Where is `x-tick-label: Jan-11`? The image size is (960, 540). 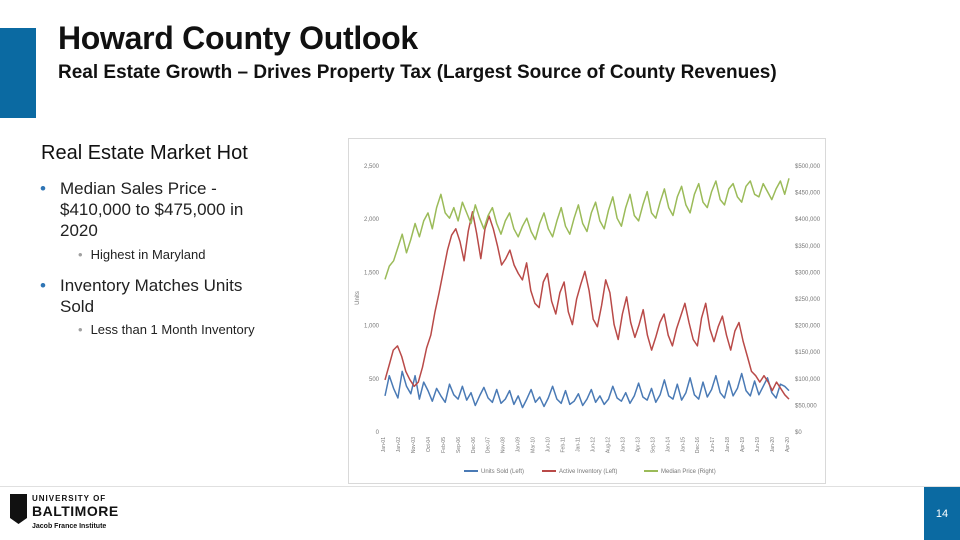 x-tick-label: Jan-11 is located at coordinates (579, 444).